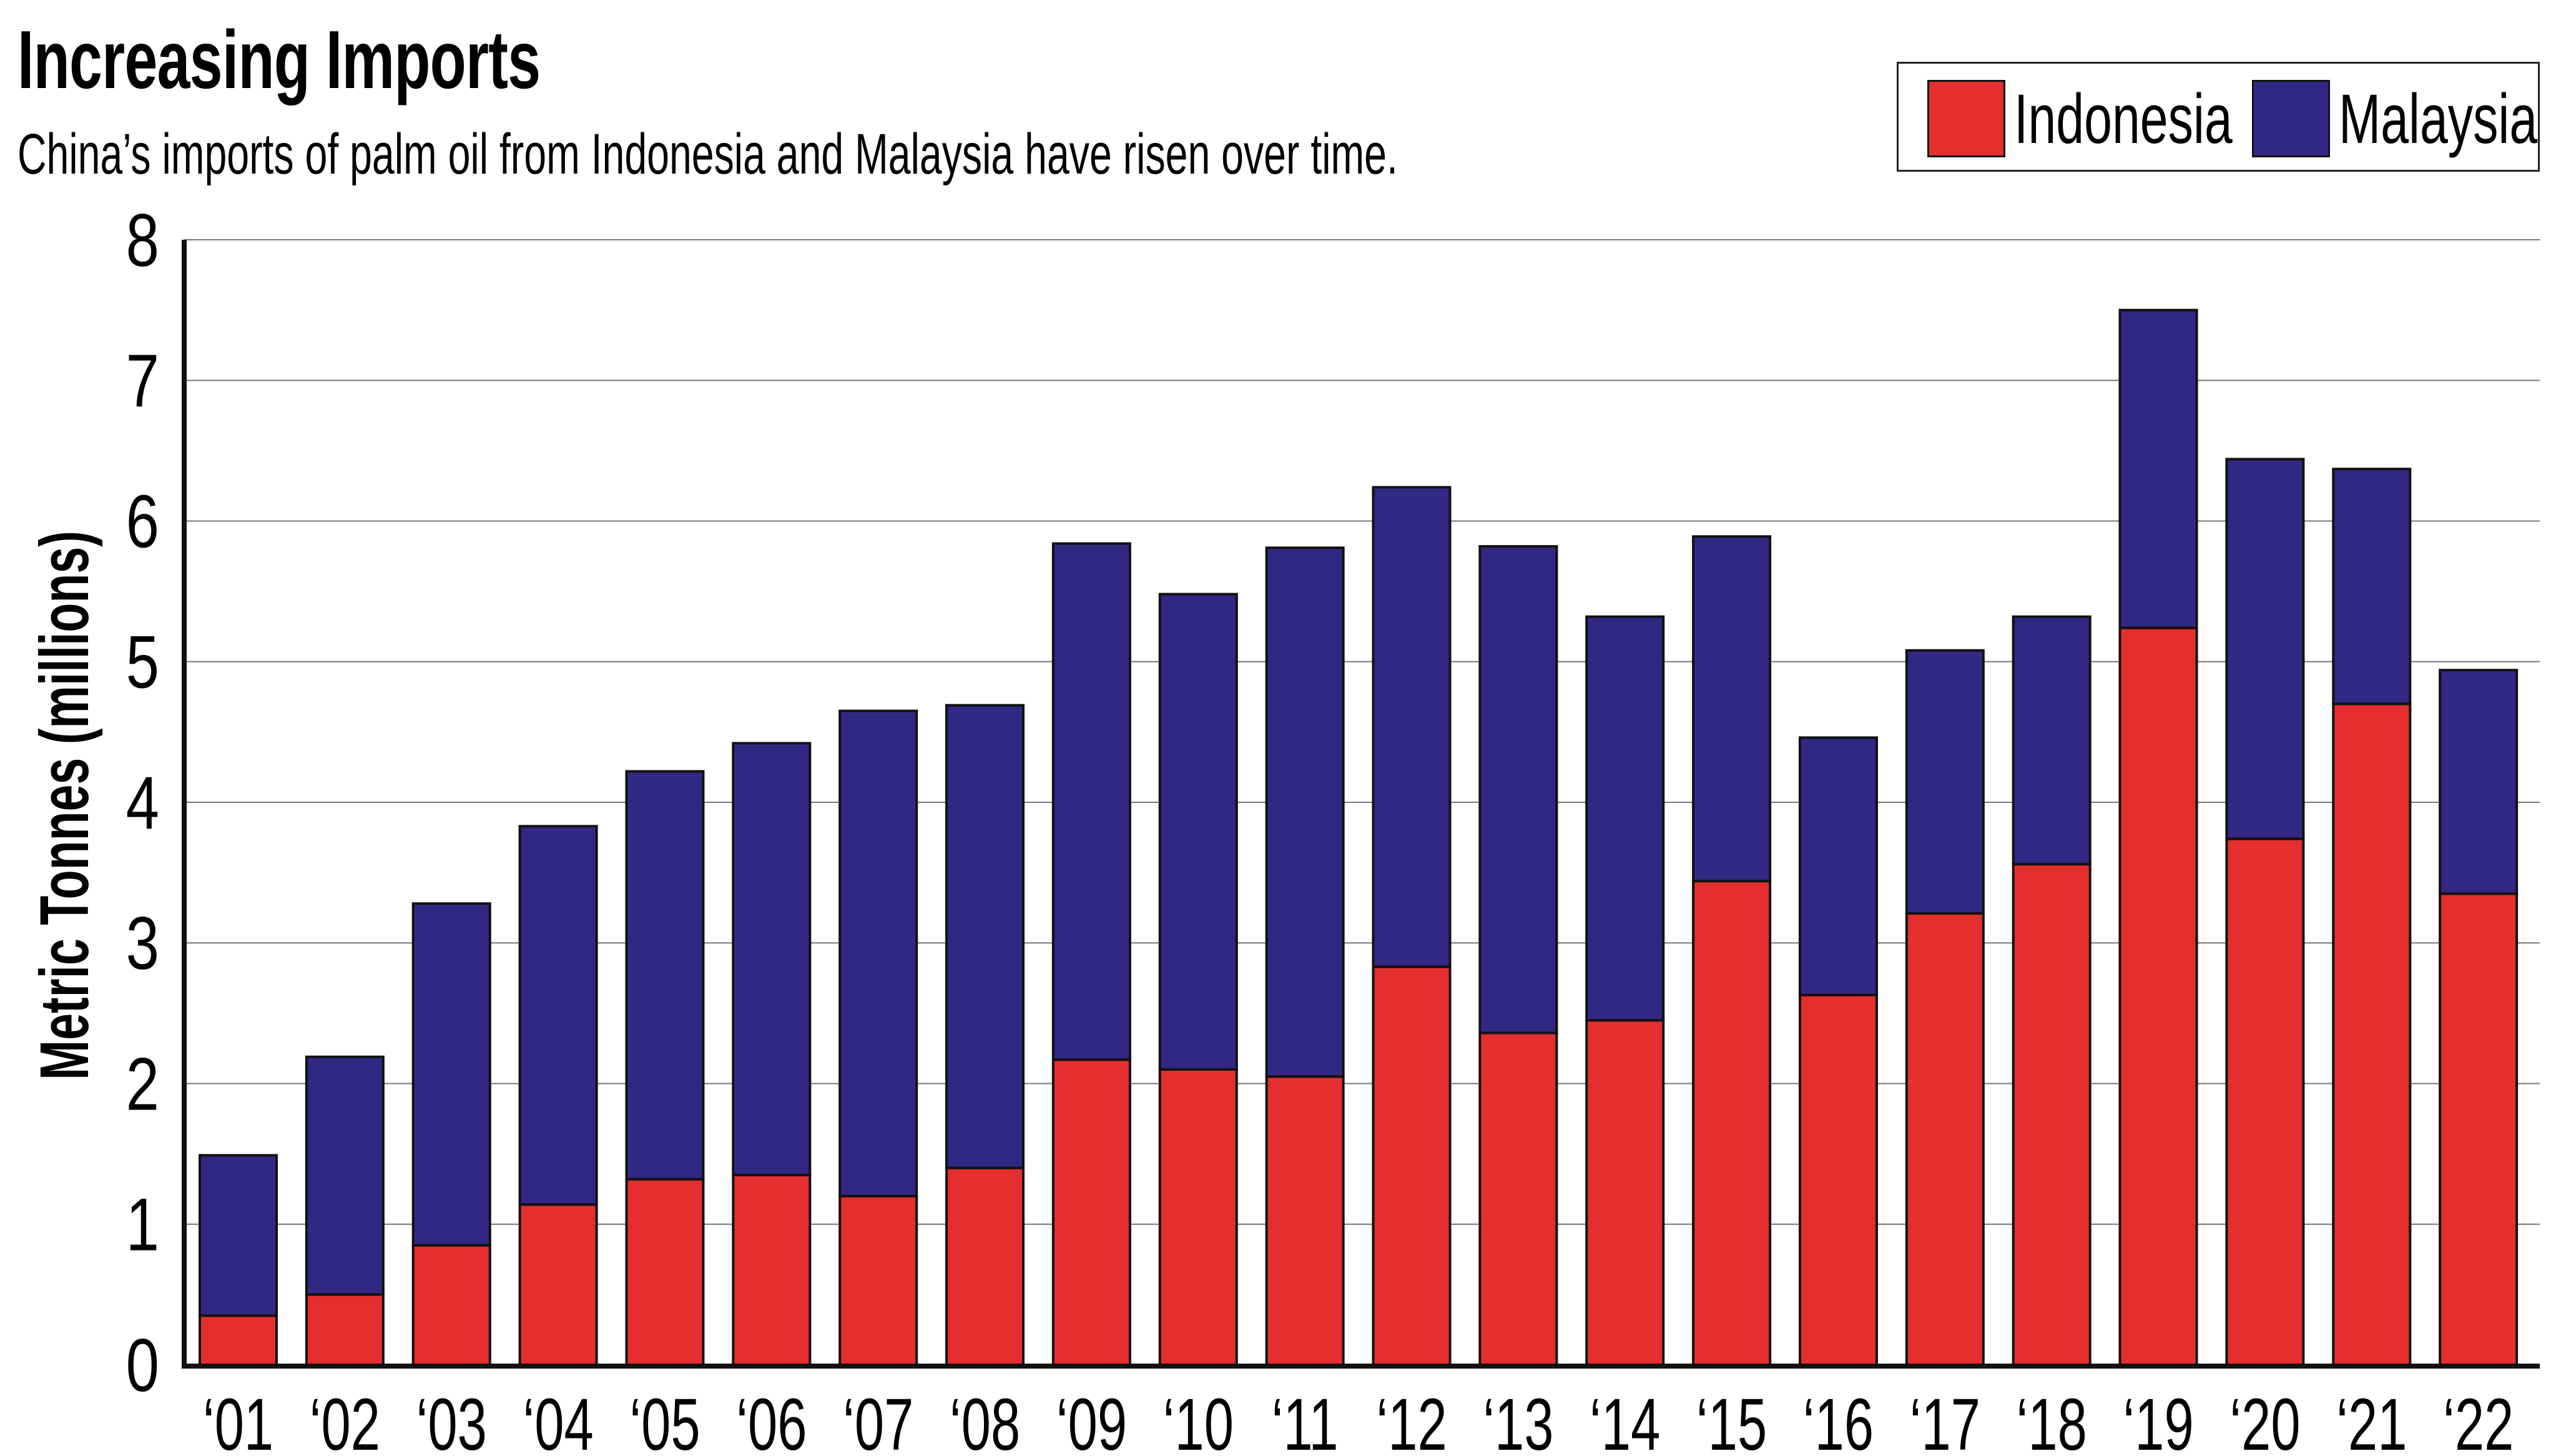  Describe the element at coordinates (1945, 1420) in the screenshot. I see `x-tick-label: ‘17` at that location.